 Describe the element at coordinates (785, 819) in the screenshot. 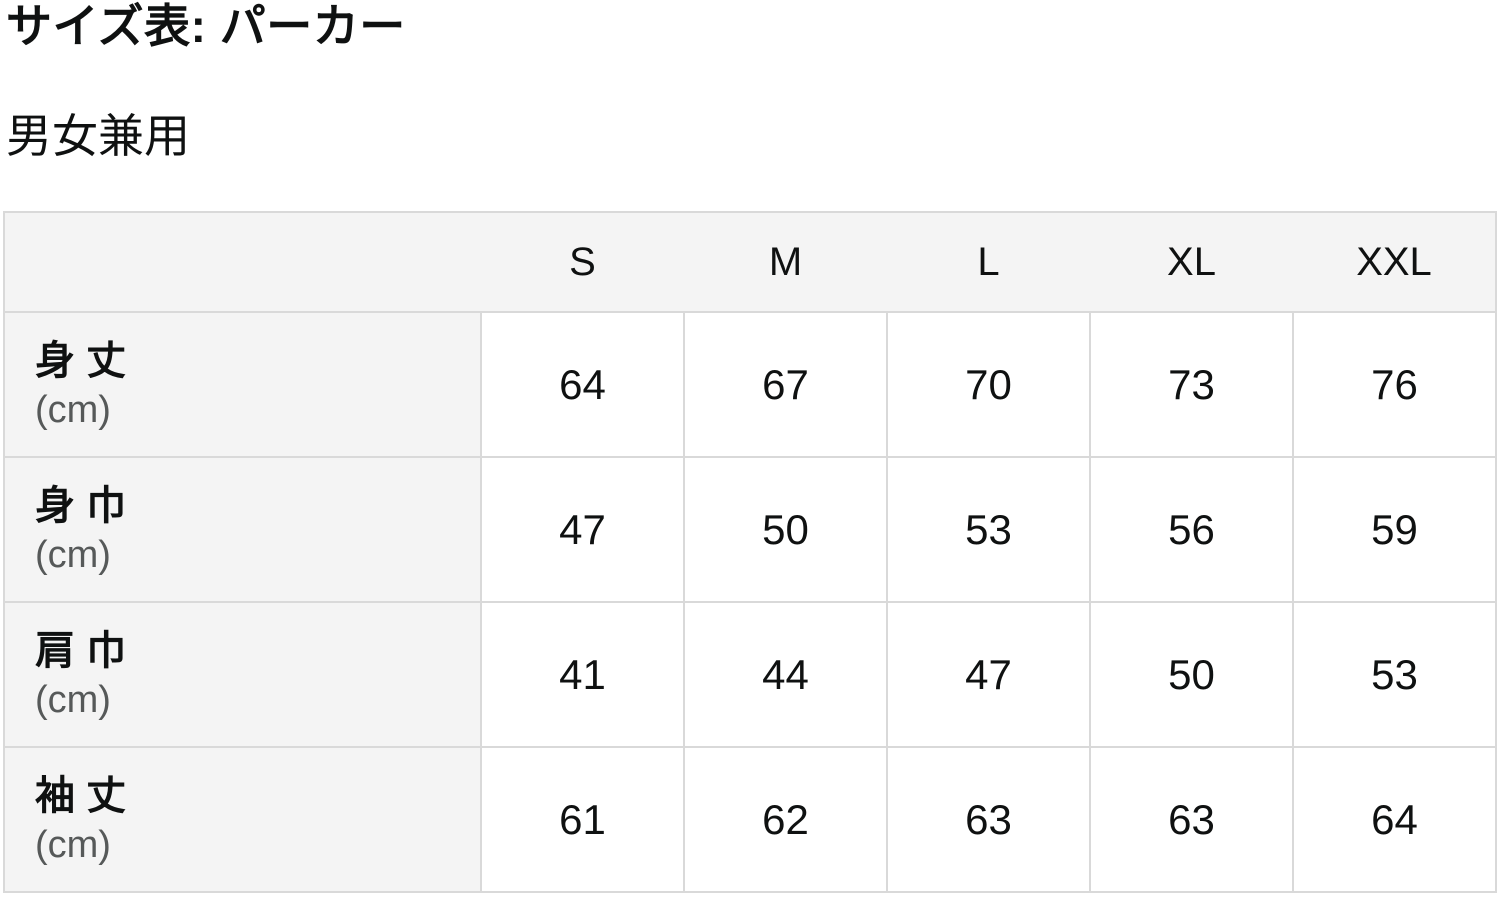

I see `table-cell: 62` at that location.